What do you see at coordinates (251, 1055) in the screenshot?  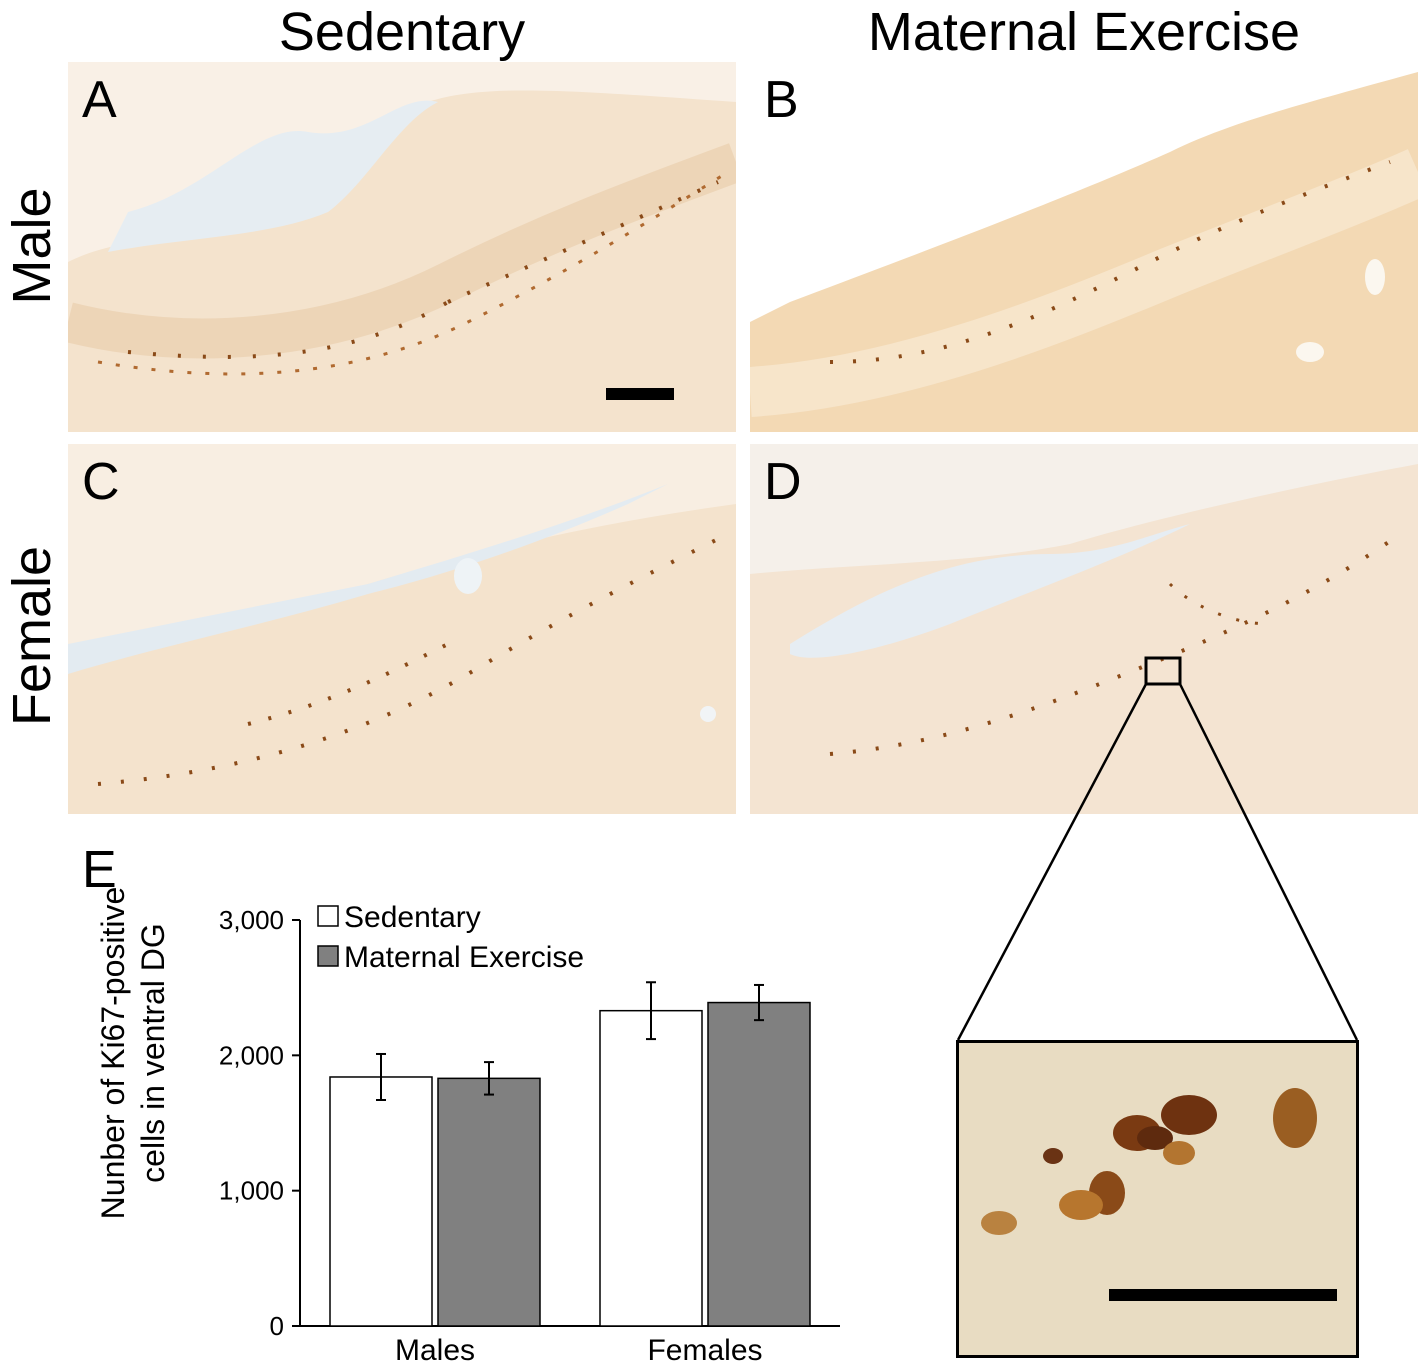 I see `y-tick-label: 2,000` at bounding box center [251, 1055].